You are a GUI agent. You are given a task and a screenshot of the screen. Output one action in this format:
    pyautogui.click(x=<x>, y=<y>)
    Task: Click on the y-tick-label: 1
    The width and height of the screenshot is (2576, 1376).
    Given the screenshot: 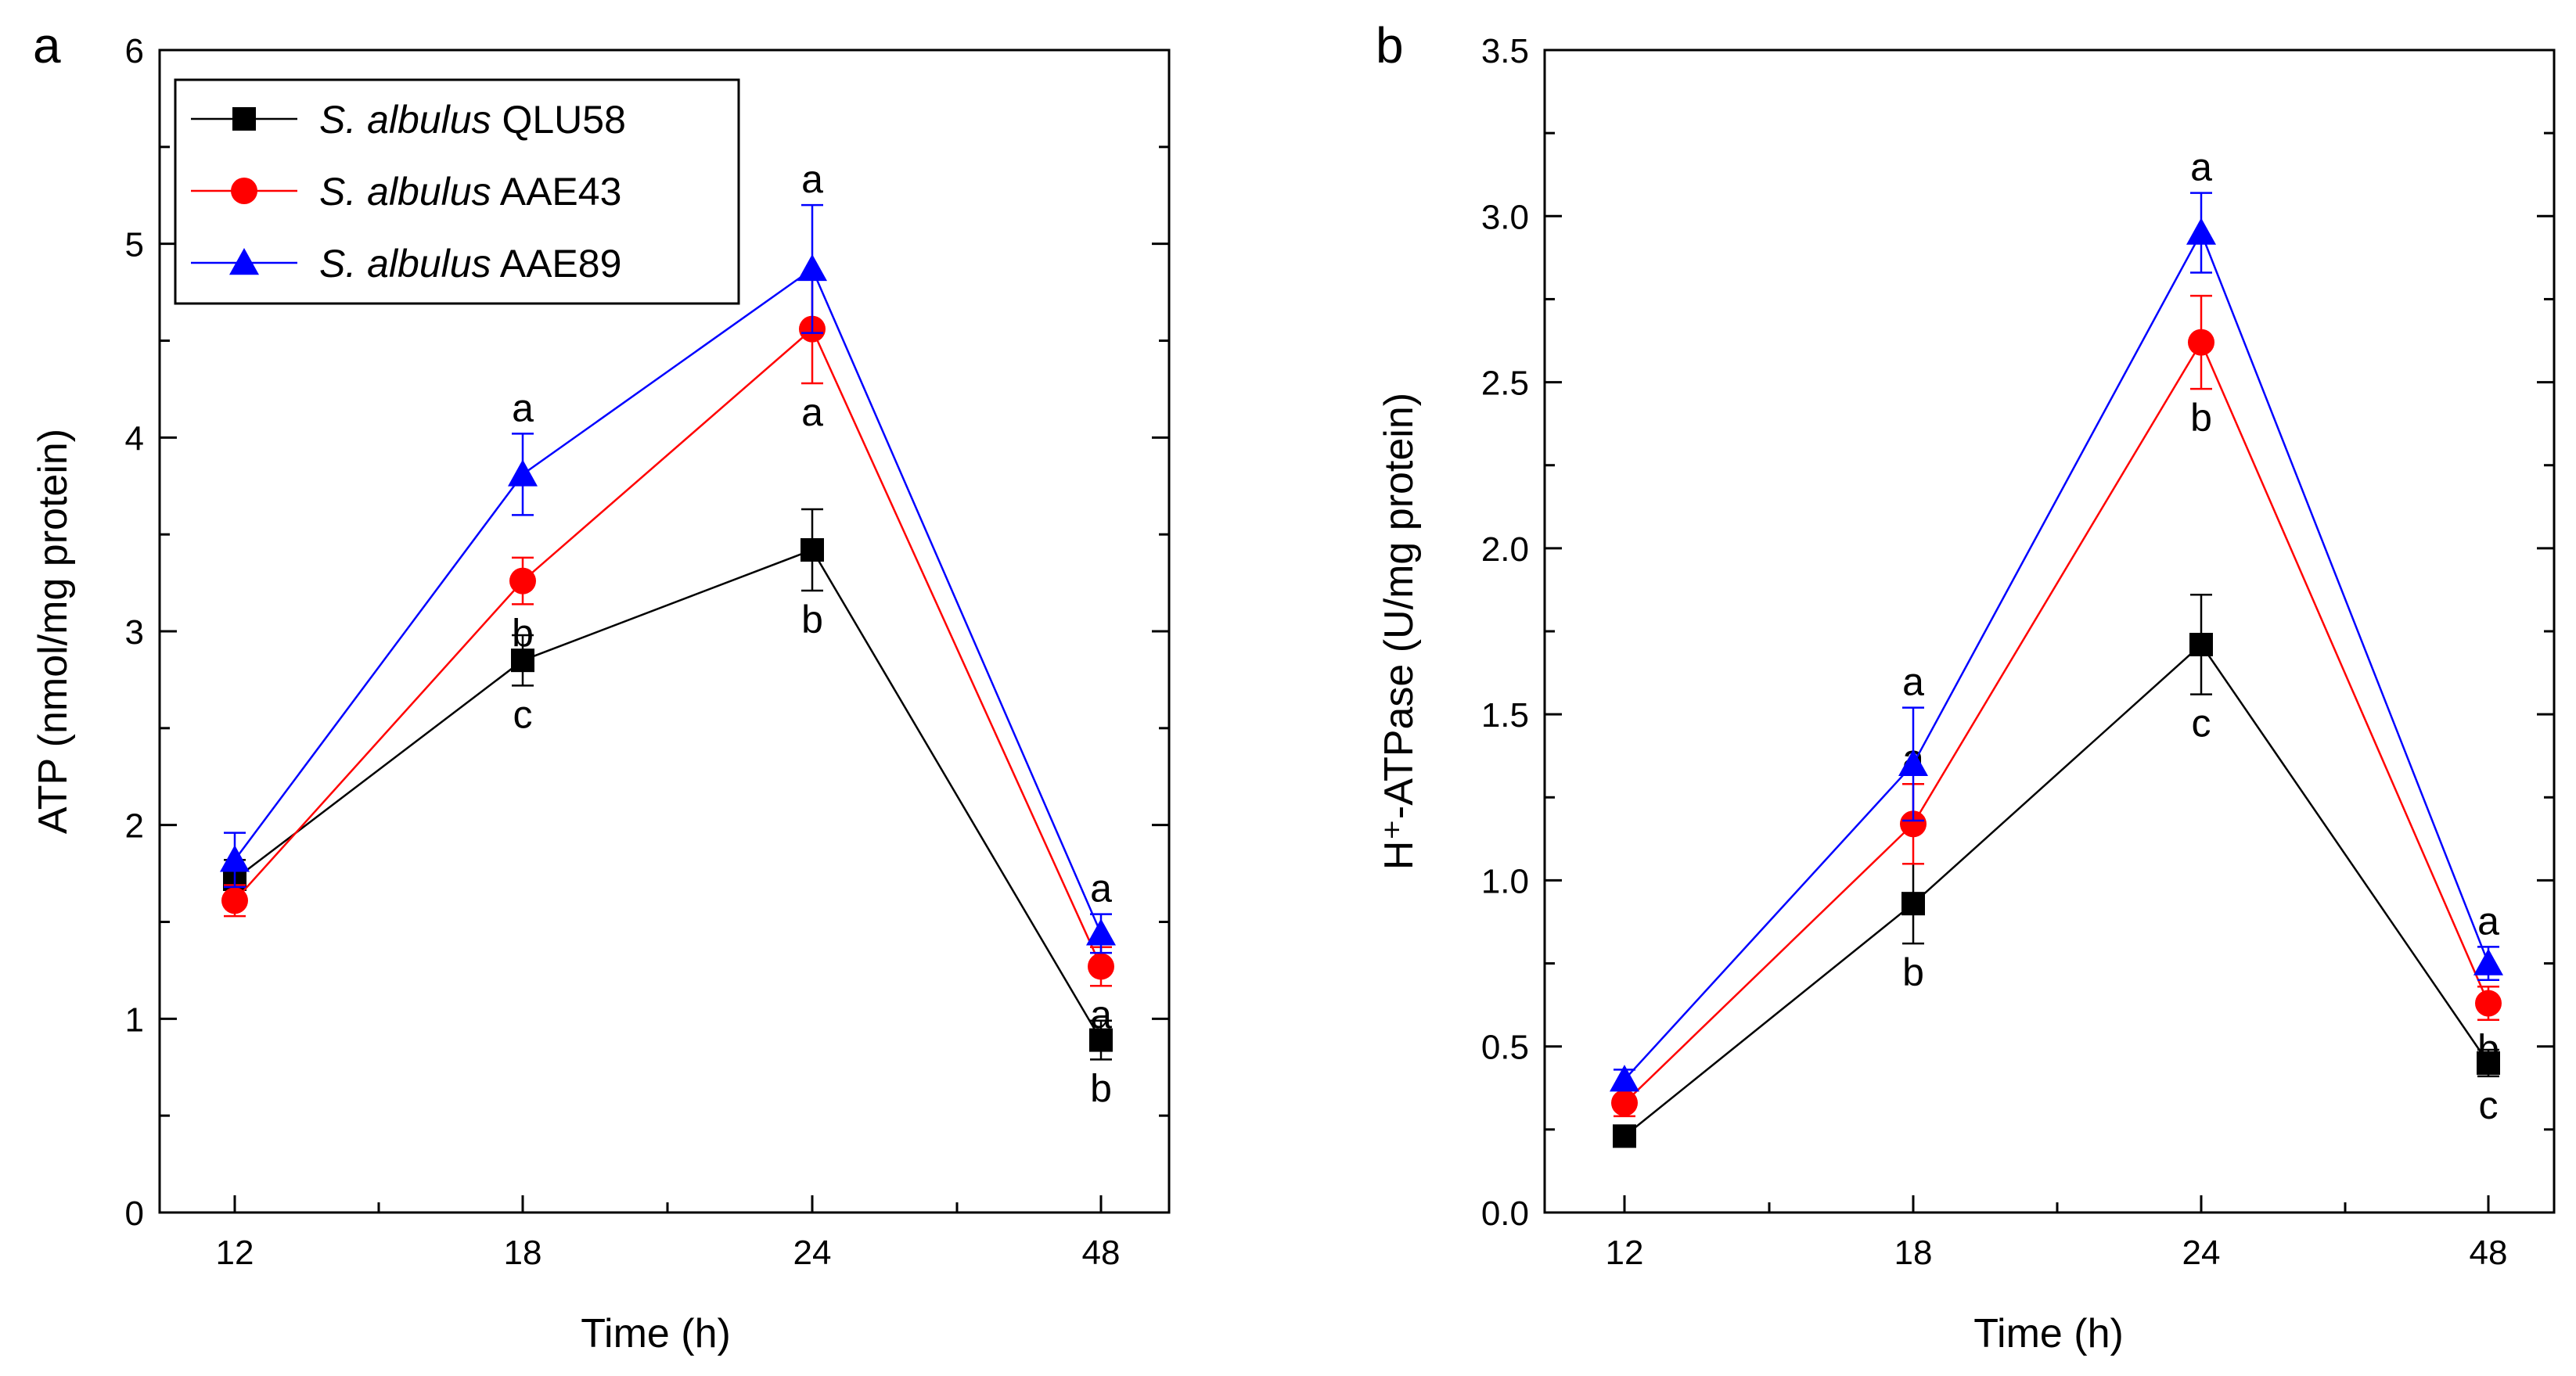 What is the action you would take?
    pyautogui.click(x=134, y=1020)
    